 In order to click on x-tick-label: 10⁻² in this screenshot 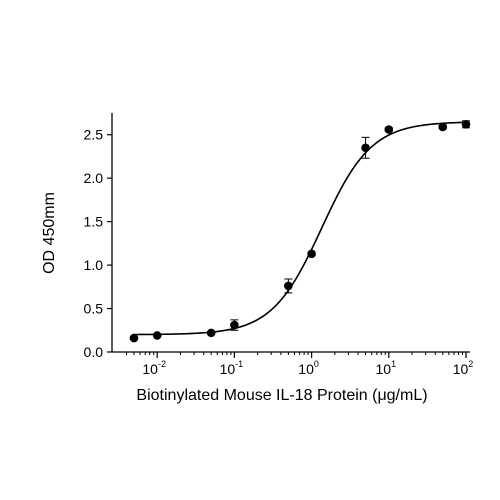, I will do `click(154, 368)`.